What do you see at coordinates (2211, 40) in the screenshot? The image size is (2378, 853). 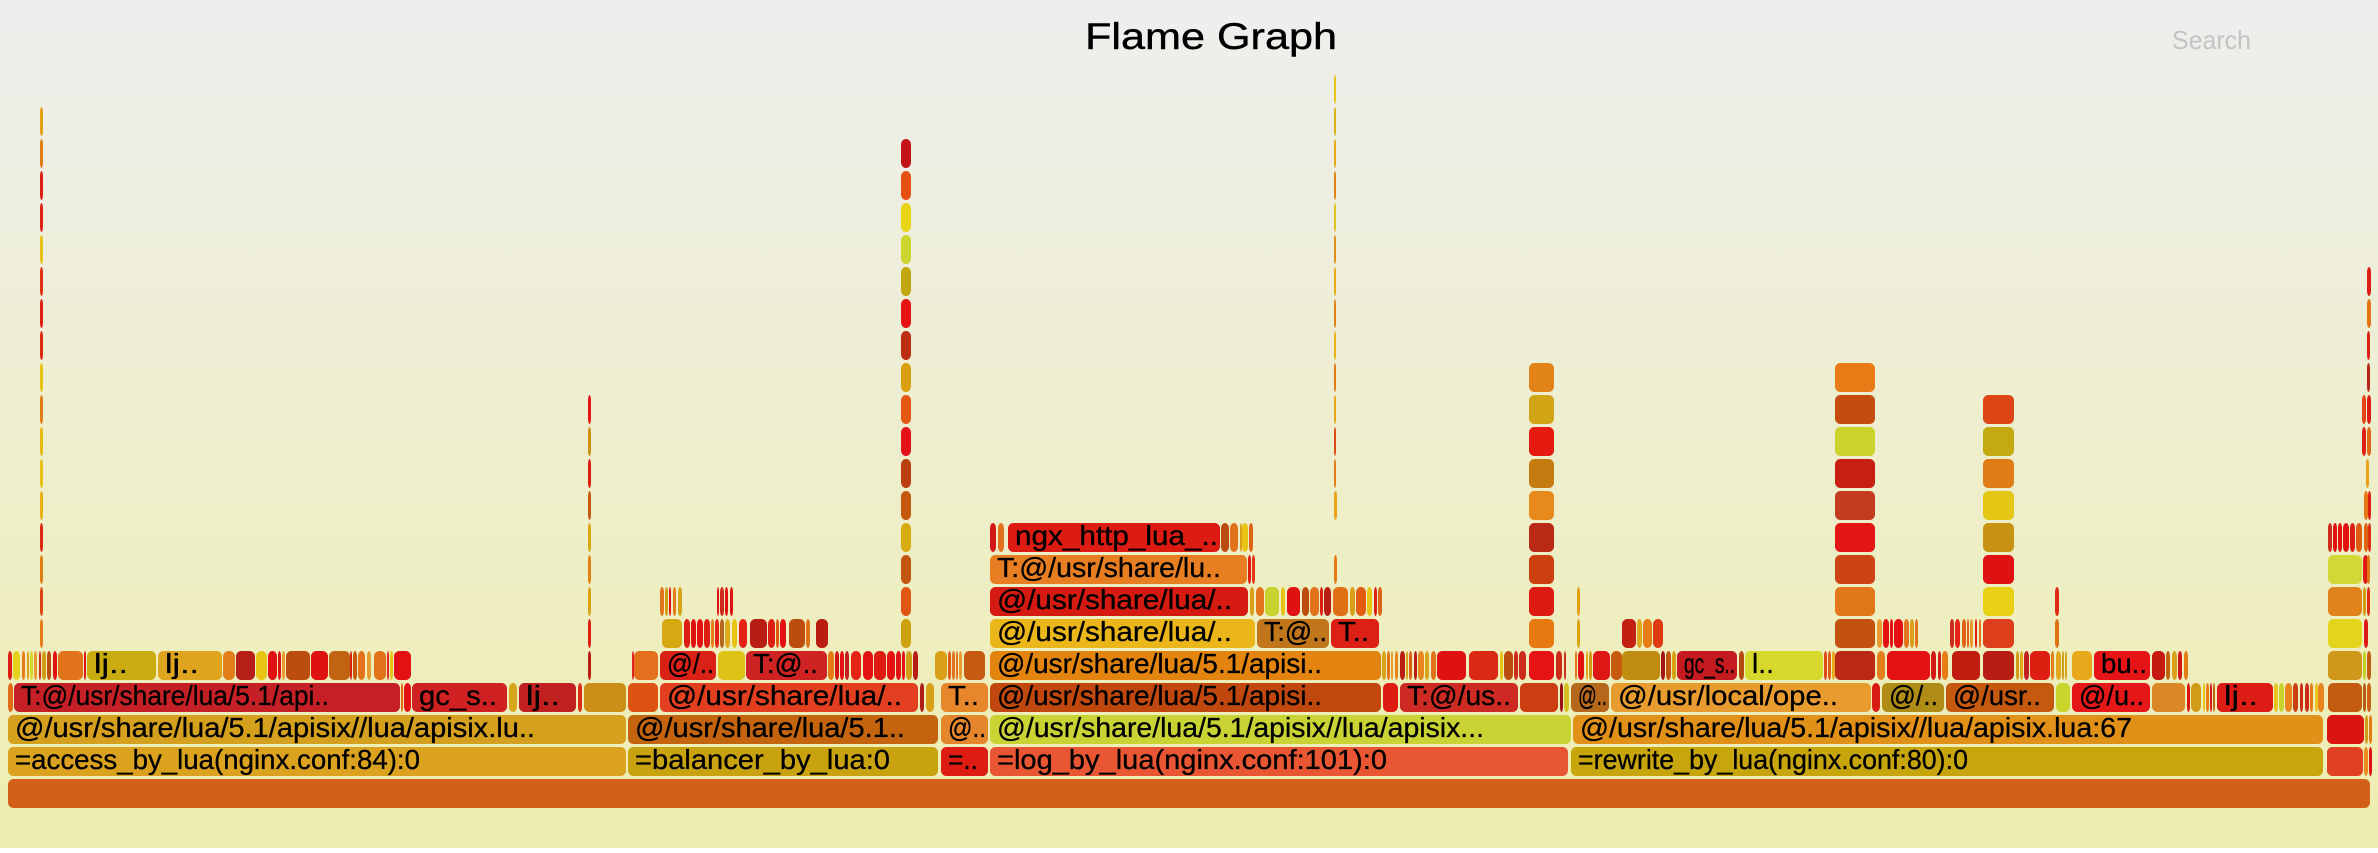 I see `svg-text: Search` at bounding box center [2211, 40].